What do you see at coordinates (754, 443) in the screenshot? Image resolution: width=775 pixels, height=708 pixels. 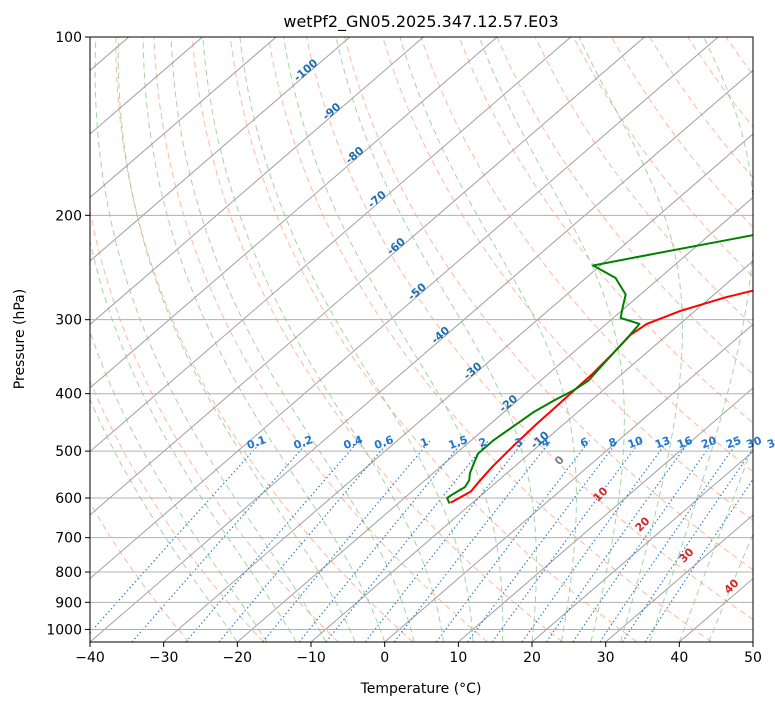 I see `mixing-ratio-label: 30` at bounding box center [754, 443].